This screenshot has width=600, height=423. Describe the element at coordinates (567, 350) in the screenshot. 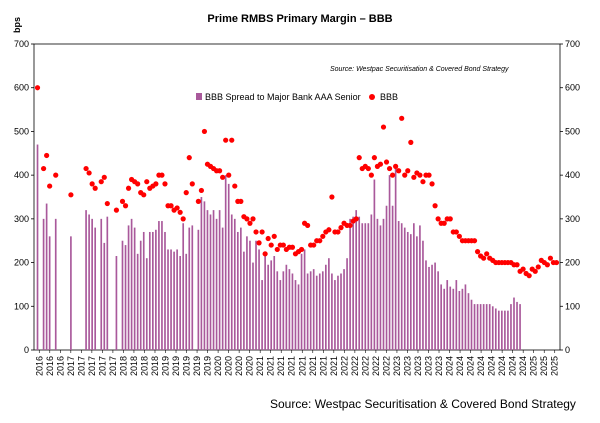

I see `y-tick-label-right: 0` at that location.